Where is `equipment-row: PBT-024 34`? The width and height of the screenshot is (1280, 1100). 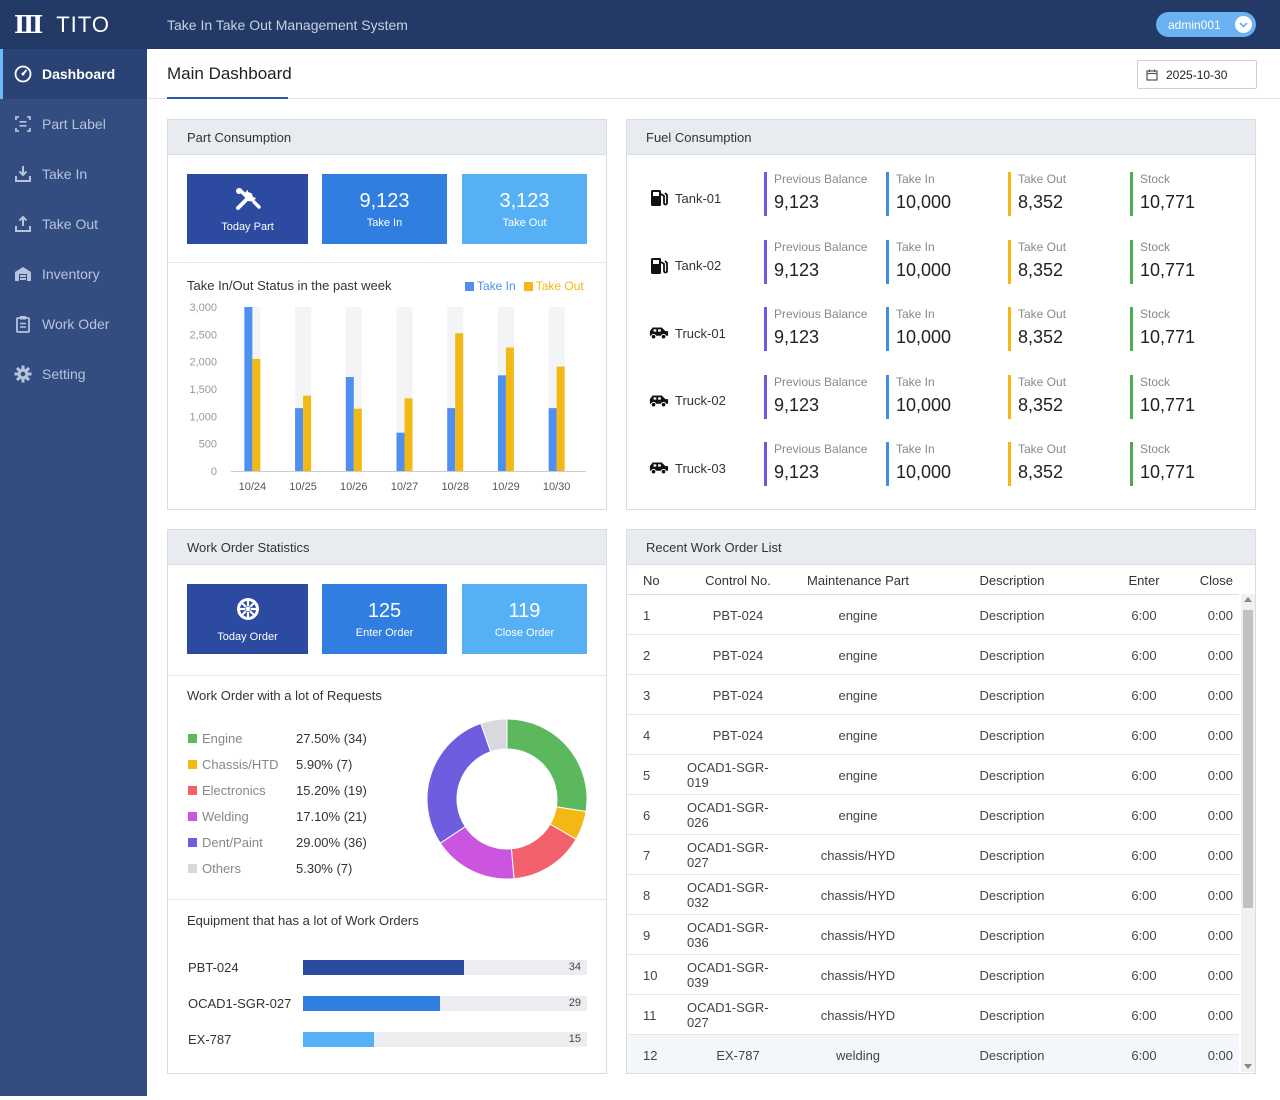 equipment-row: PBT-024 34 is located at coordinates (378, 968).